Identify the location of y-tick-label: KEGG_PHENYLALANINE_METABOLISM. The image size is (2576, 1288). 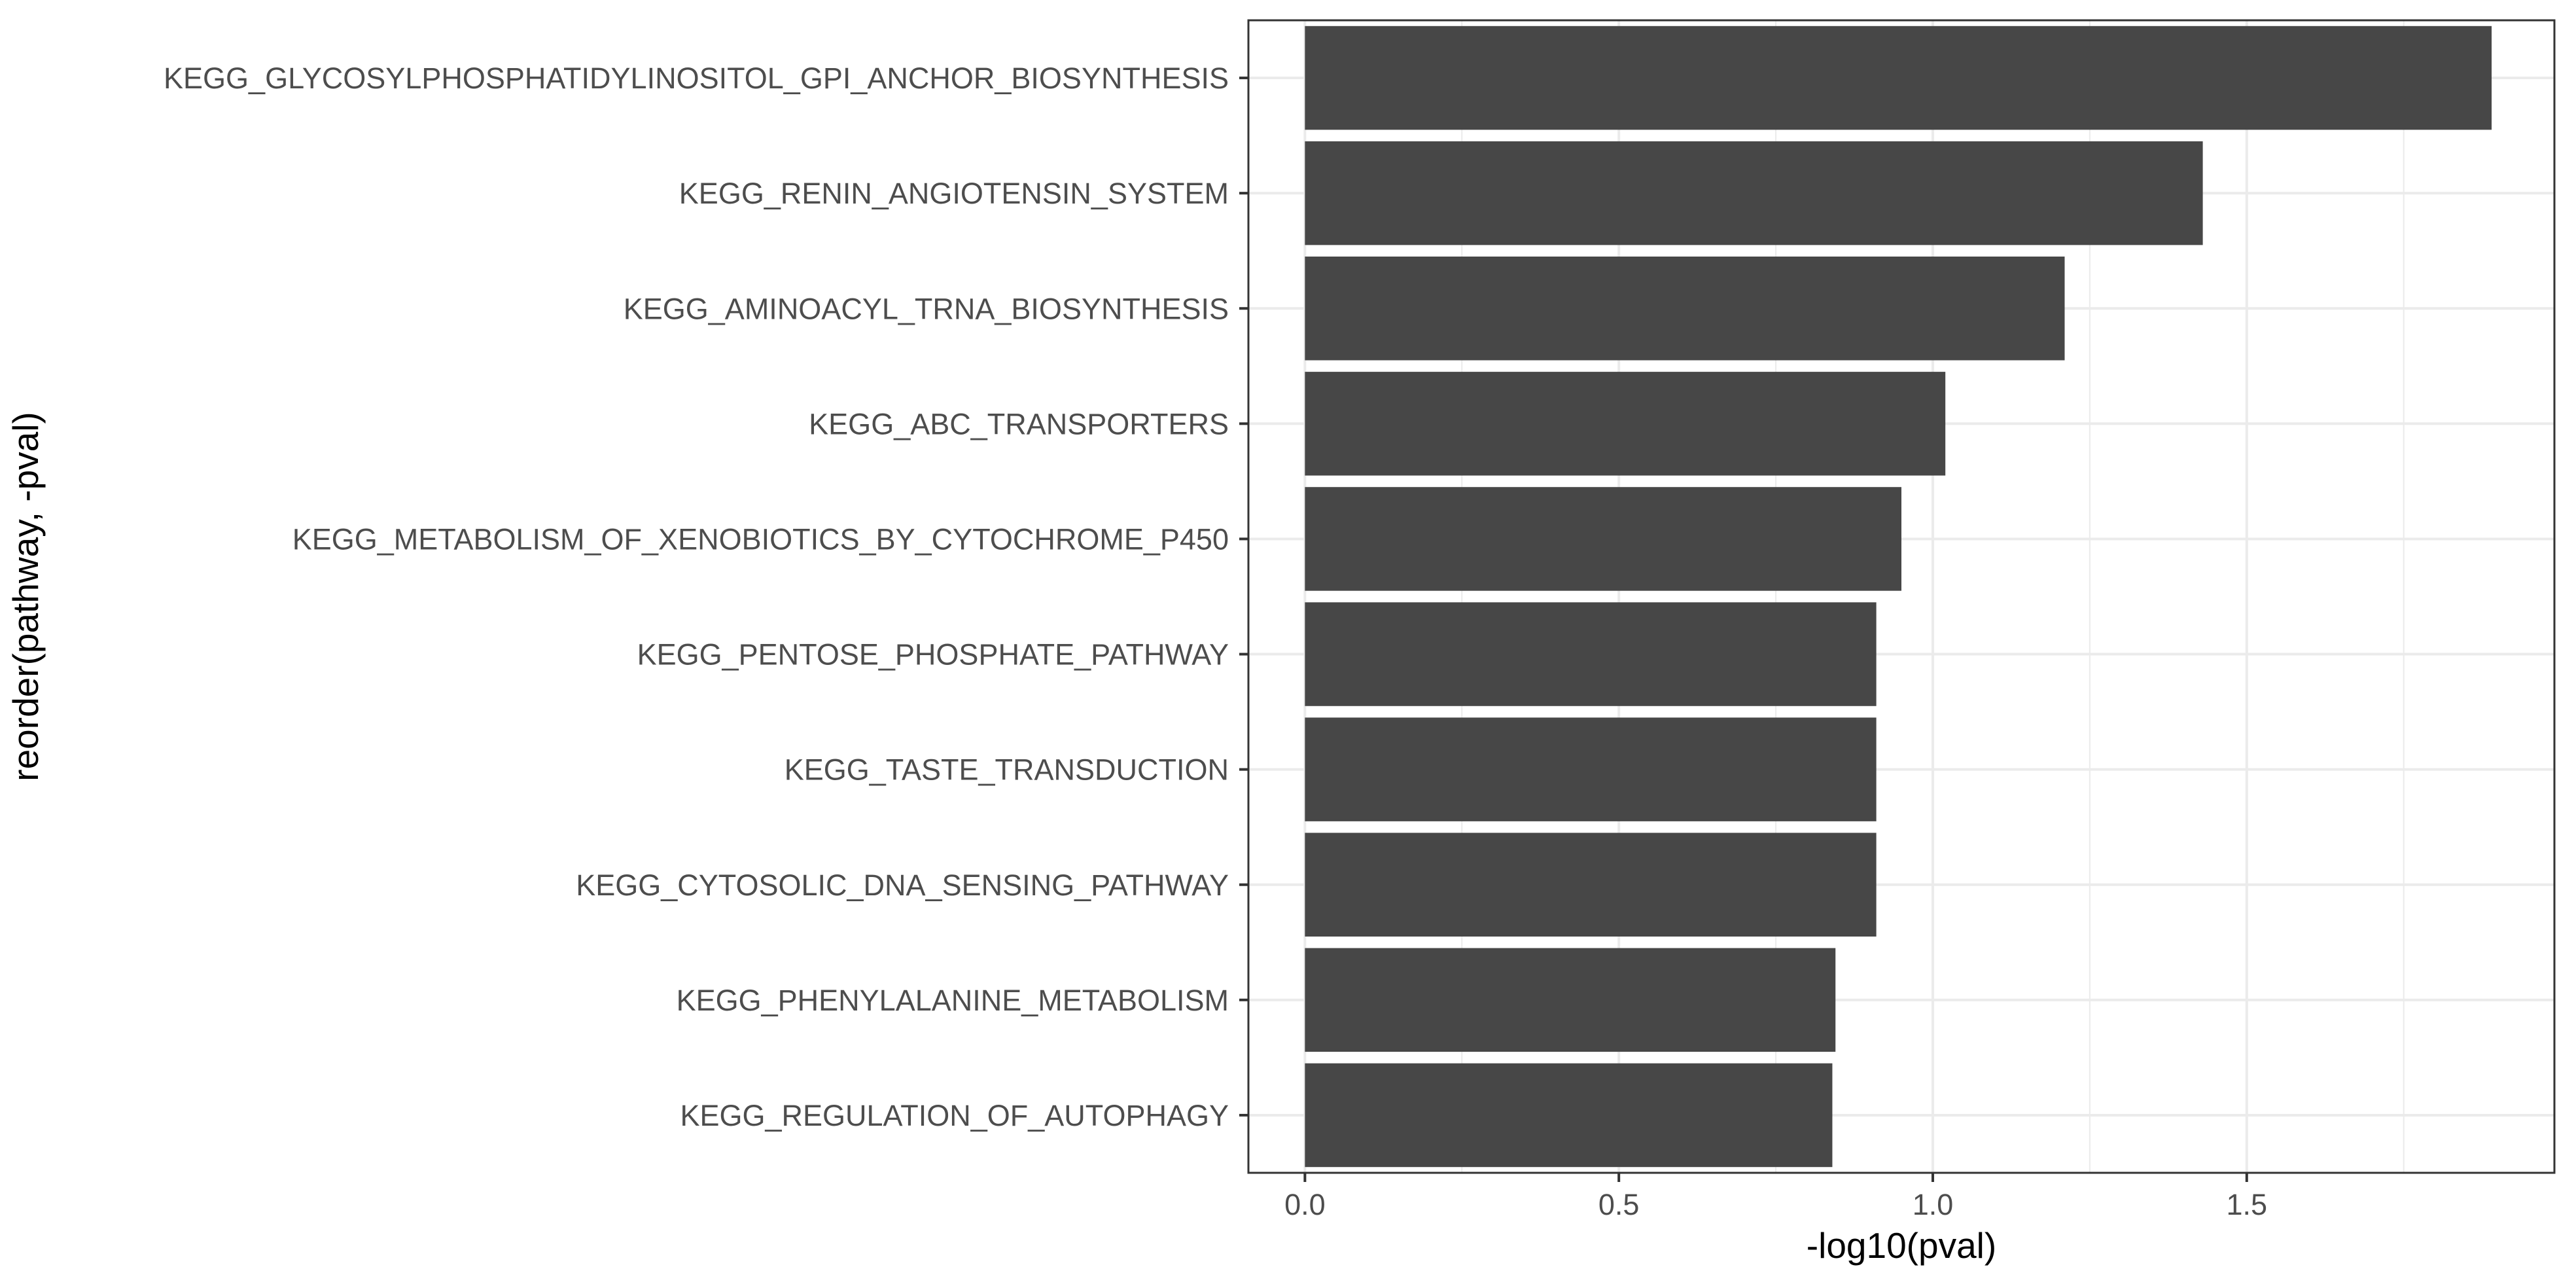
(953, 1000).